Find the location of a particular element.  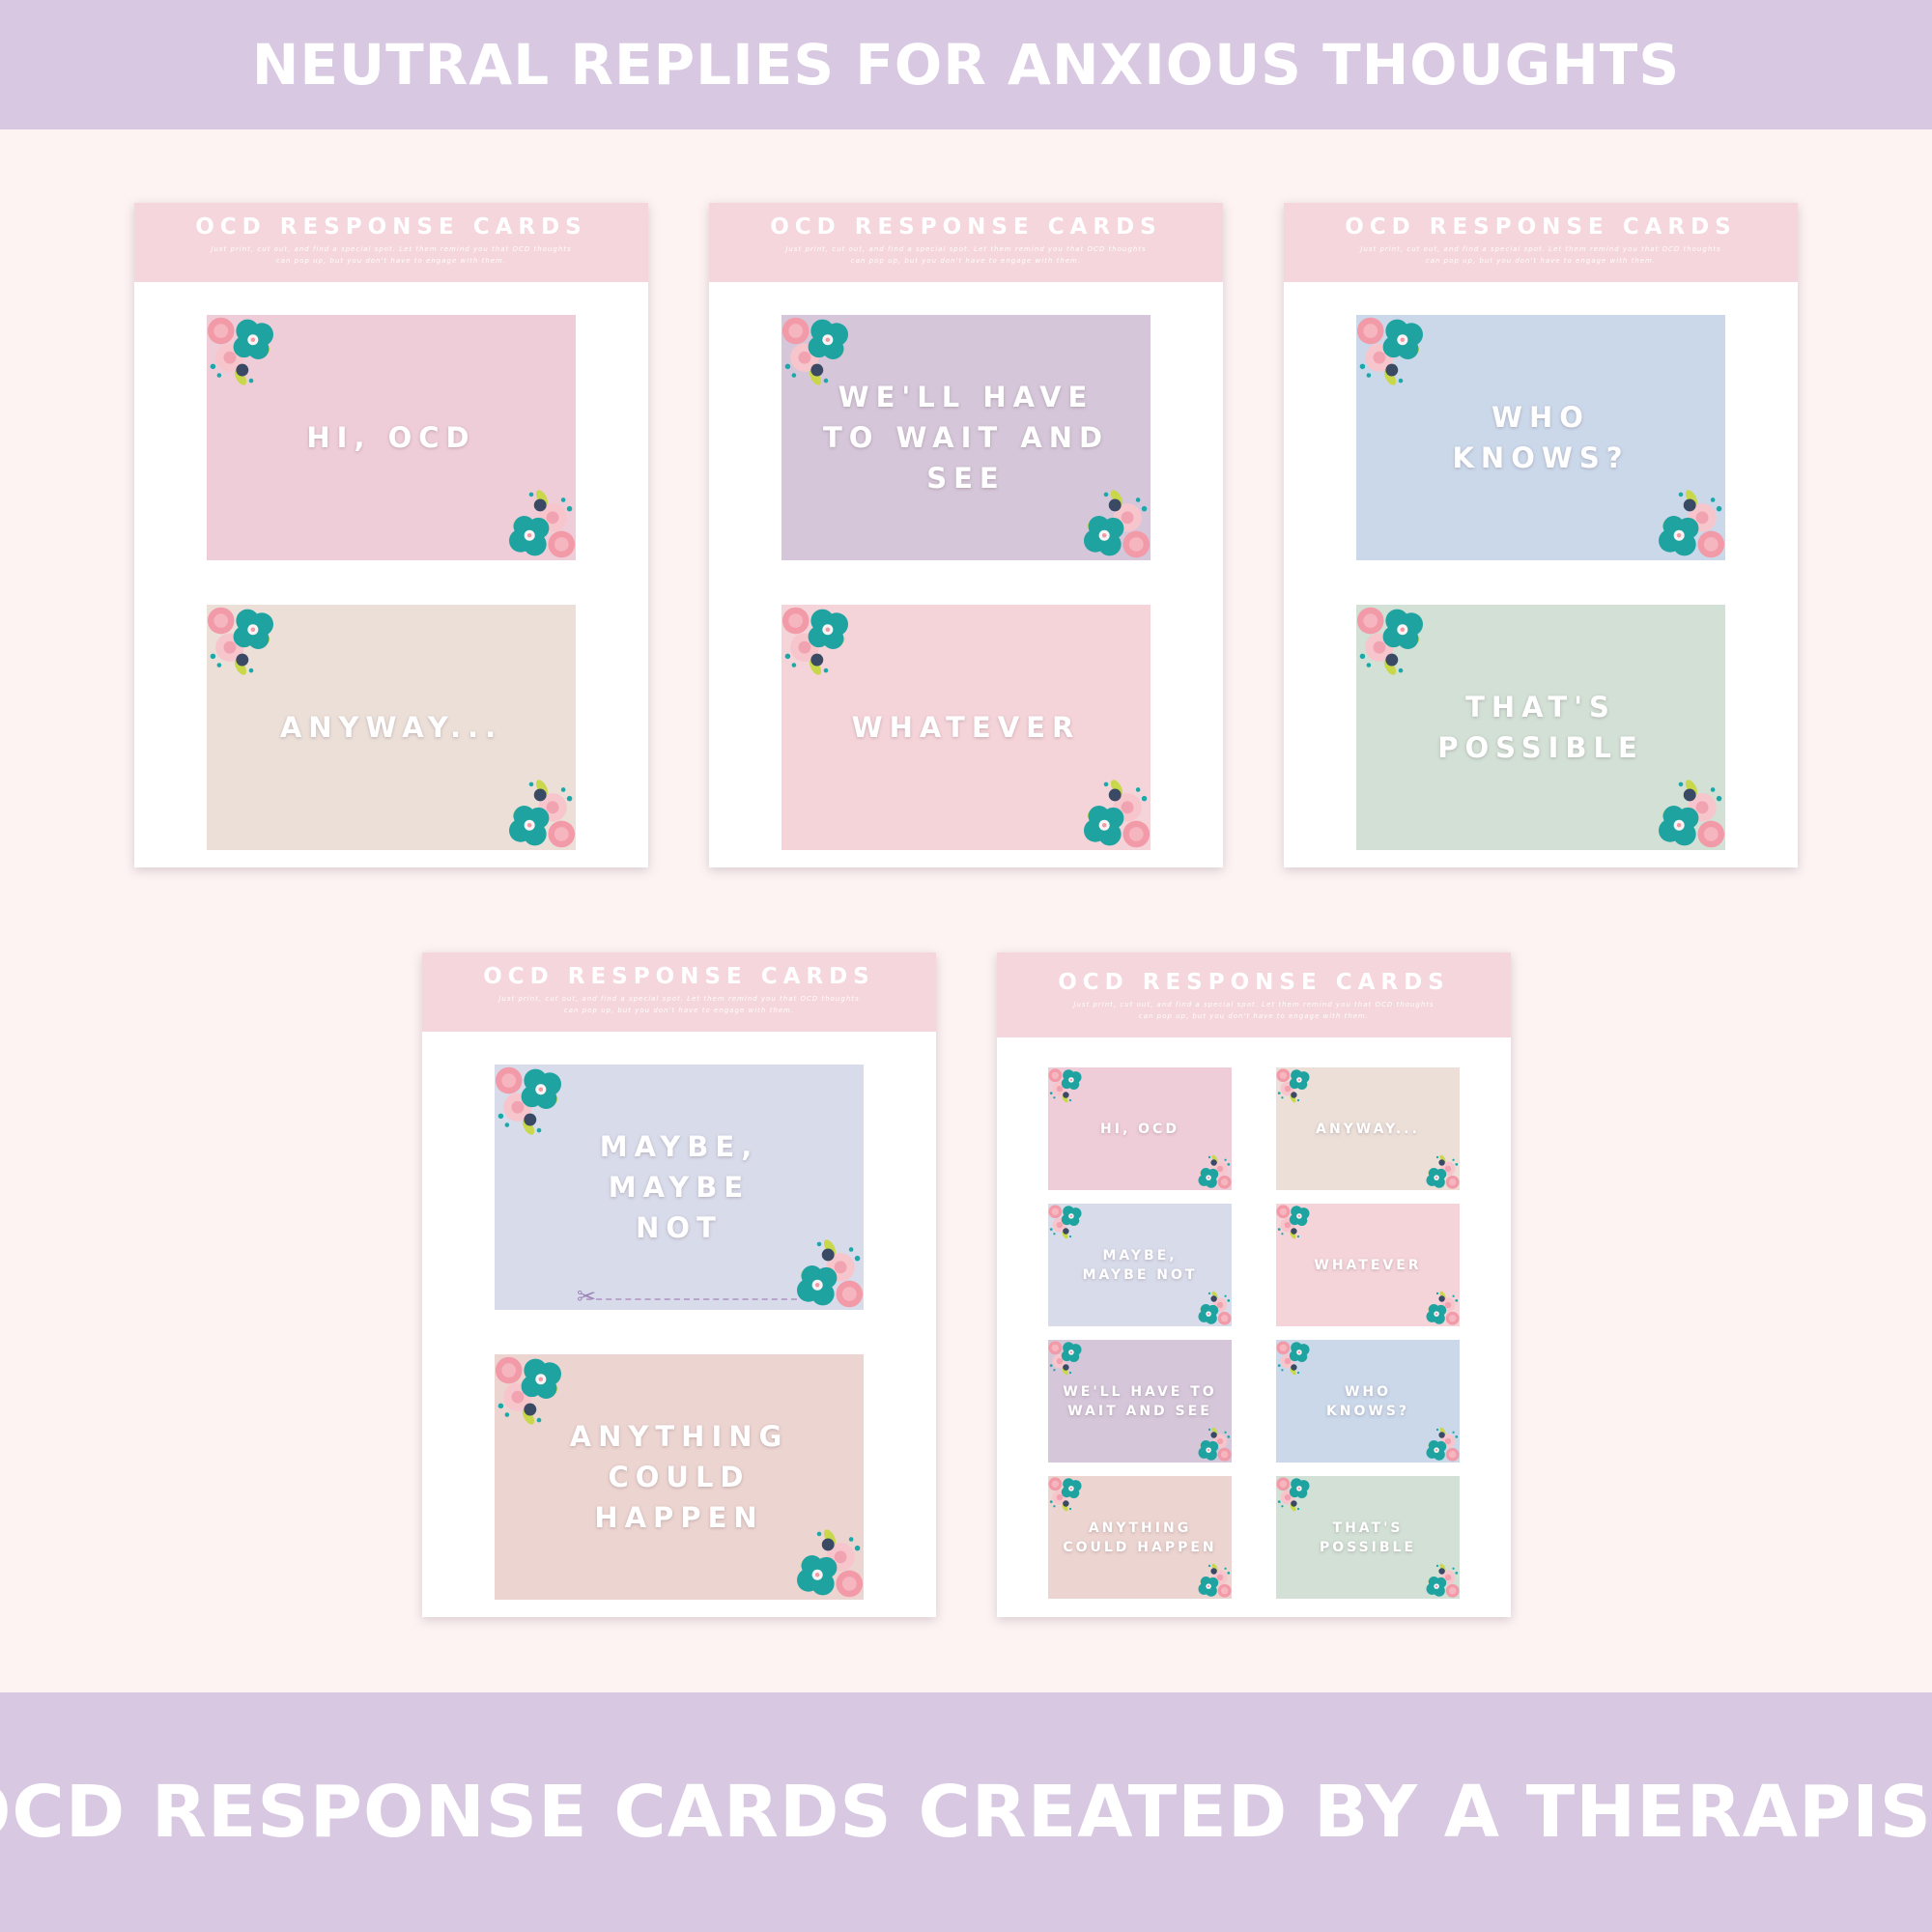

response-card-hi-ocd: HI, OCD is located at coordinates (391, 437).